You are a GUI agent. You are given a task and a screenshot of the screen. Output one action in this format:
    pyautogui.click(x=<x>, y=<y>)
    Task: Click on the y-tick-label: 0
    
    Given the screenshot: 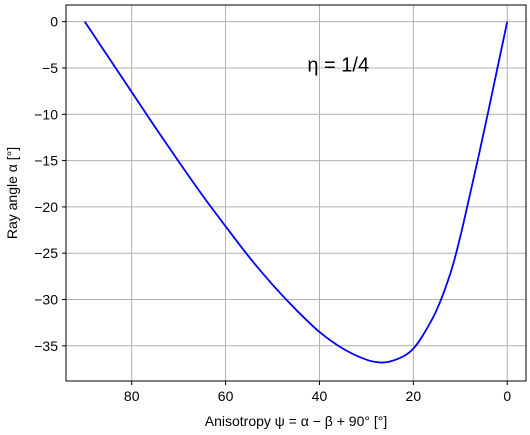 What is the action you would take?
    pyautogui.click(x=54, y=22)
    